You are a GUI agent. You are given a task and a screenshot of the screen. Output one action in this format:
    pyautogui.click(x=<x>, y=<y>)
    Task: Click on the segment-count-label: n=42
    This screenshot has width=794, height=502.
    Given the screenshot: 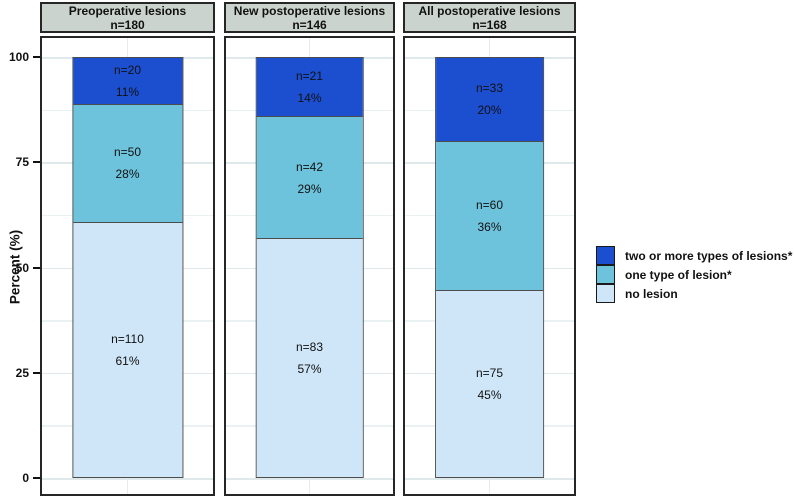 What is the action you would take?
    pyautogui.click(x=309, y=166)
    